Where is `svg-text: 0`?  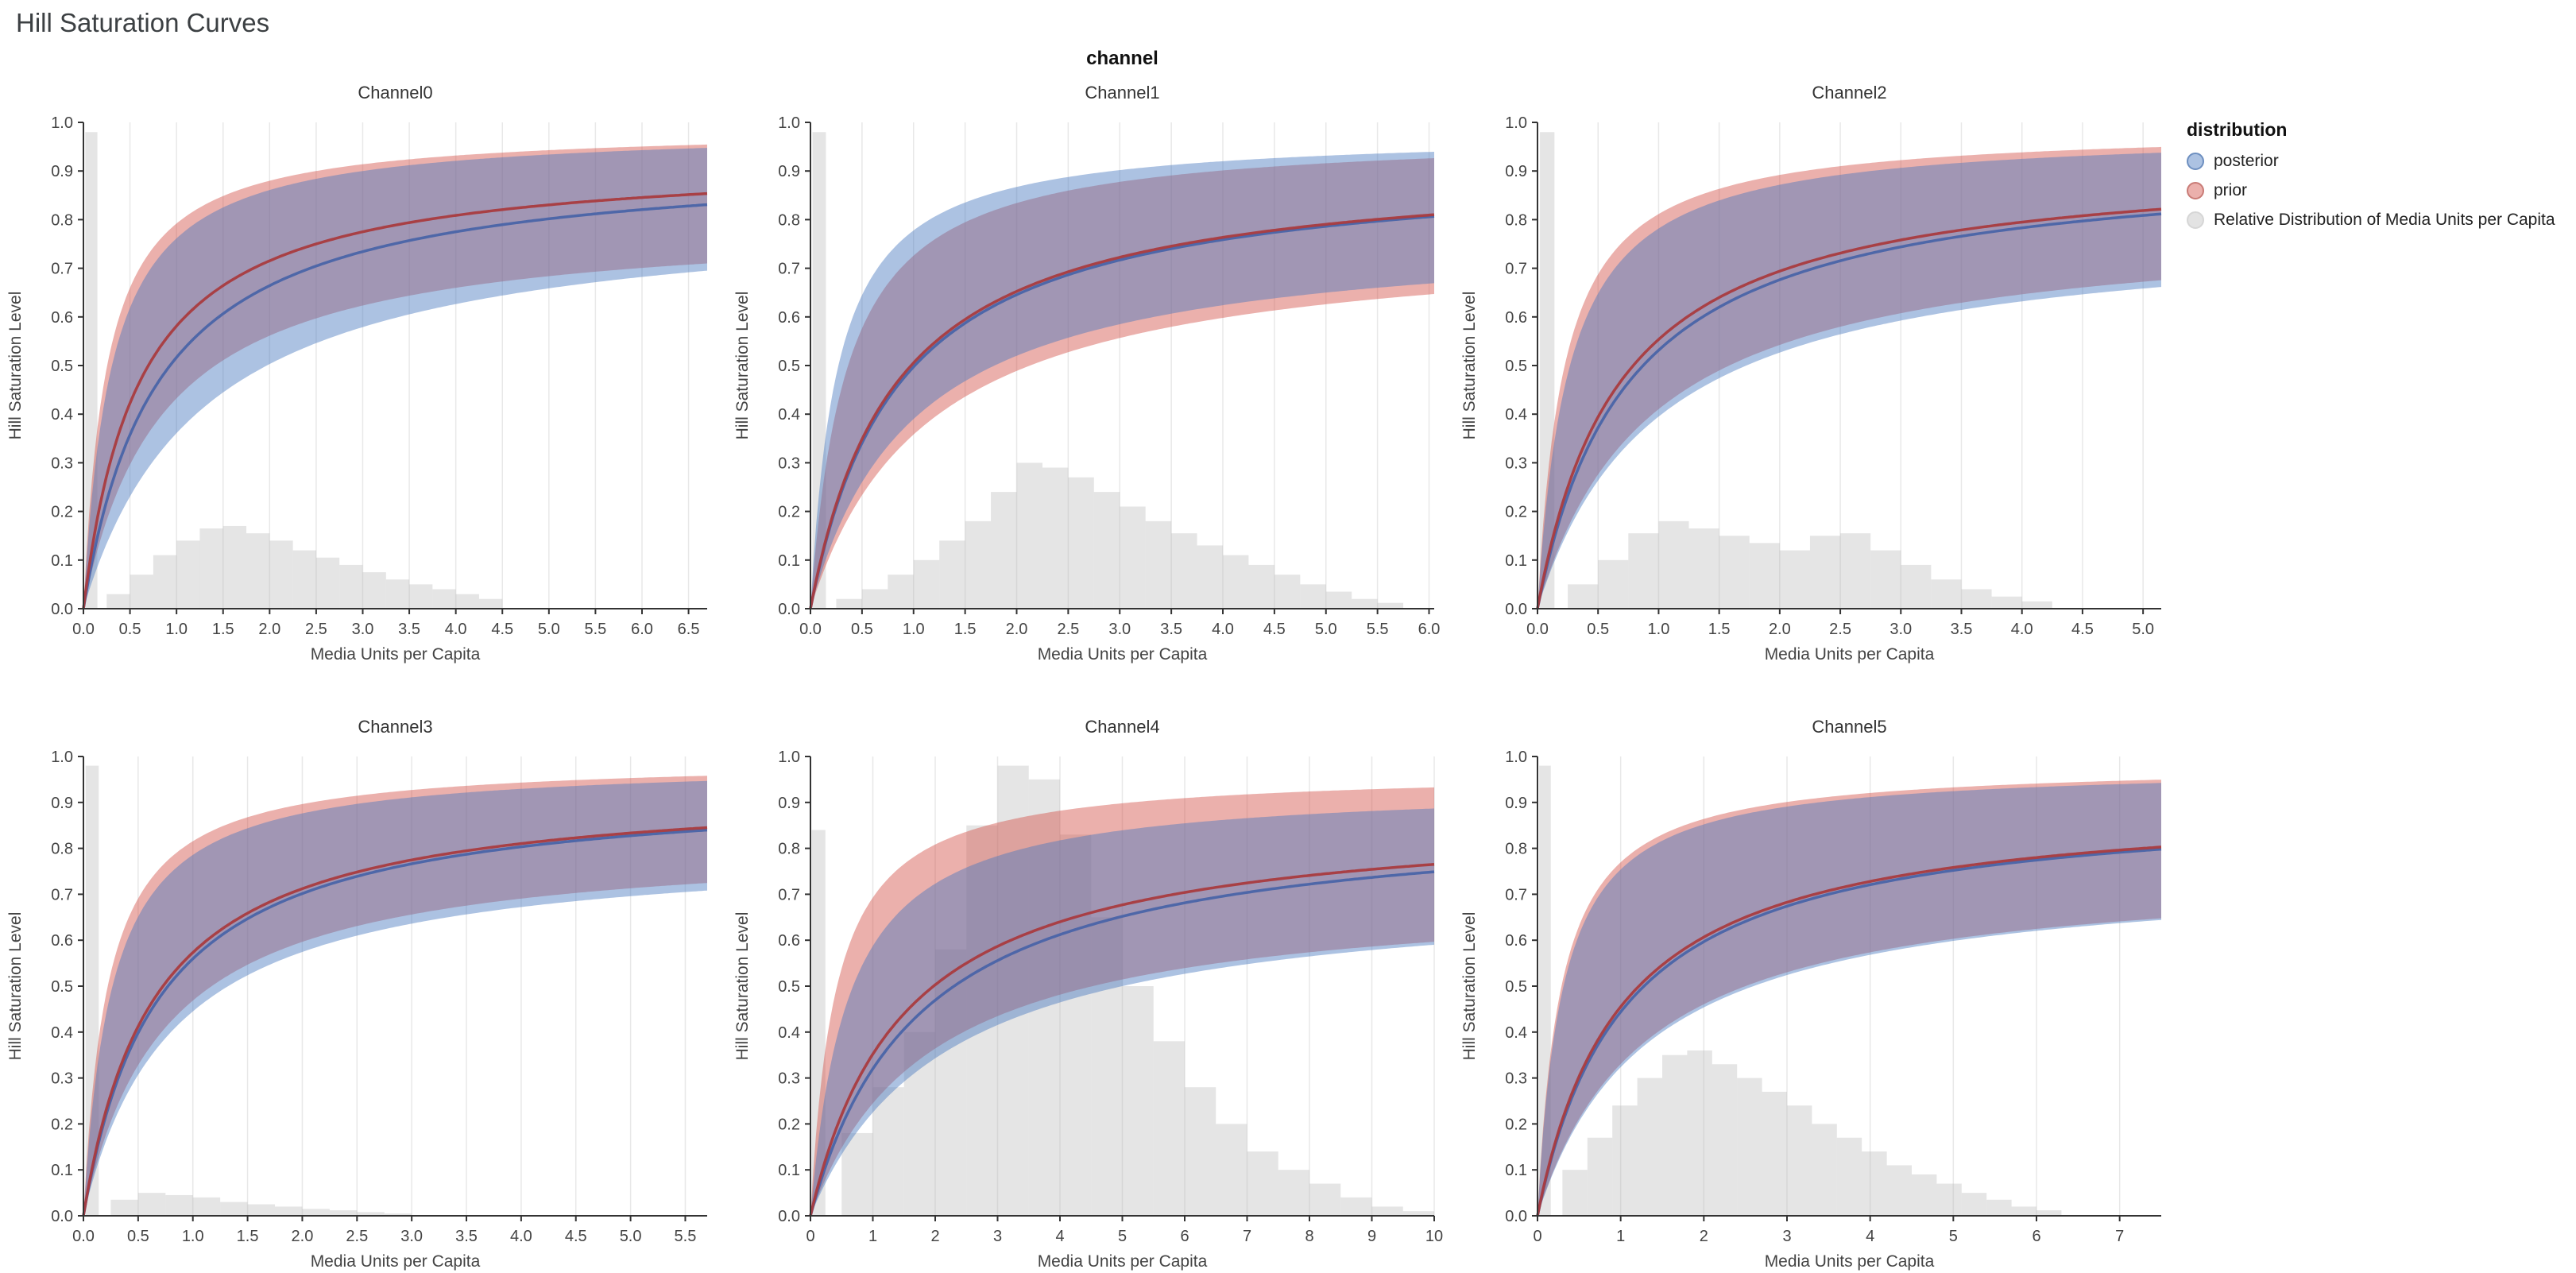 svg-text: 0 is located at coordinates (810, 1236).